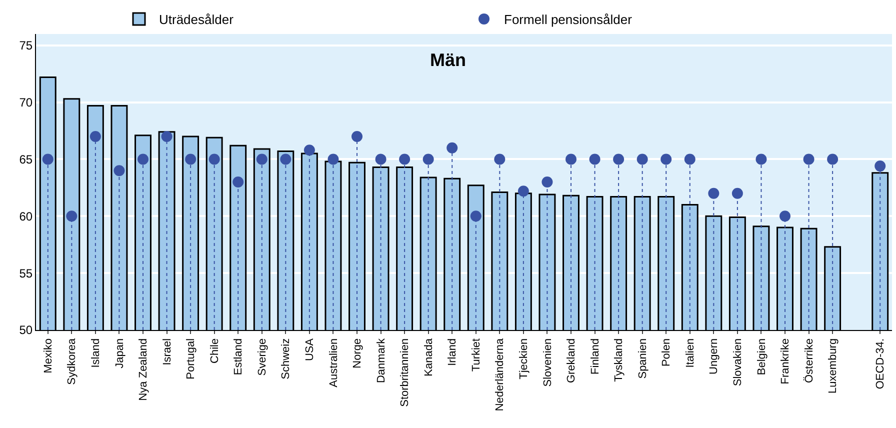 The width and height of the screenshot is (896, 428). I want to click on x-tick-label: Grekland, so click(572, 361).